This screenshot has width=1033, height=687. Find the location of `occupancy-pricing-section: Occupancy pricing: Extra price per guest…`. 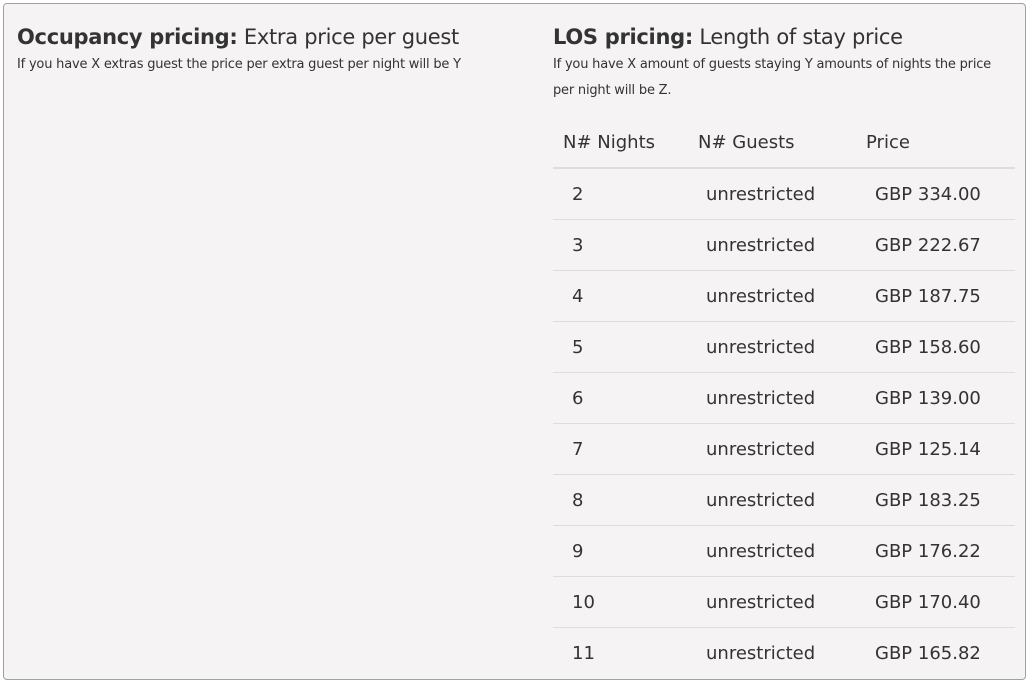

occupancy-pricing-section: Occupancy pricing: Extra price per guest… is located at coordinates (252, 51).